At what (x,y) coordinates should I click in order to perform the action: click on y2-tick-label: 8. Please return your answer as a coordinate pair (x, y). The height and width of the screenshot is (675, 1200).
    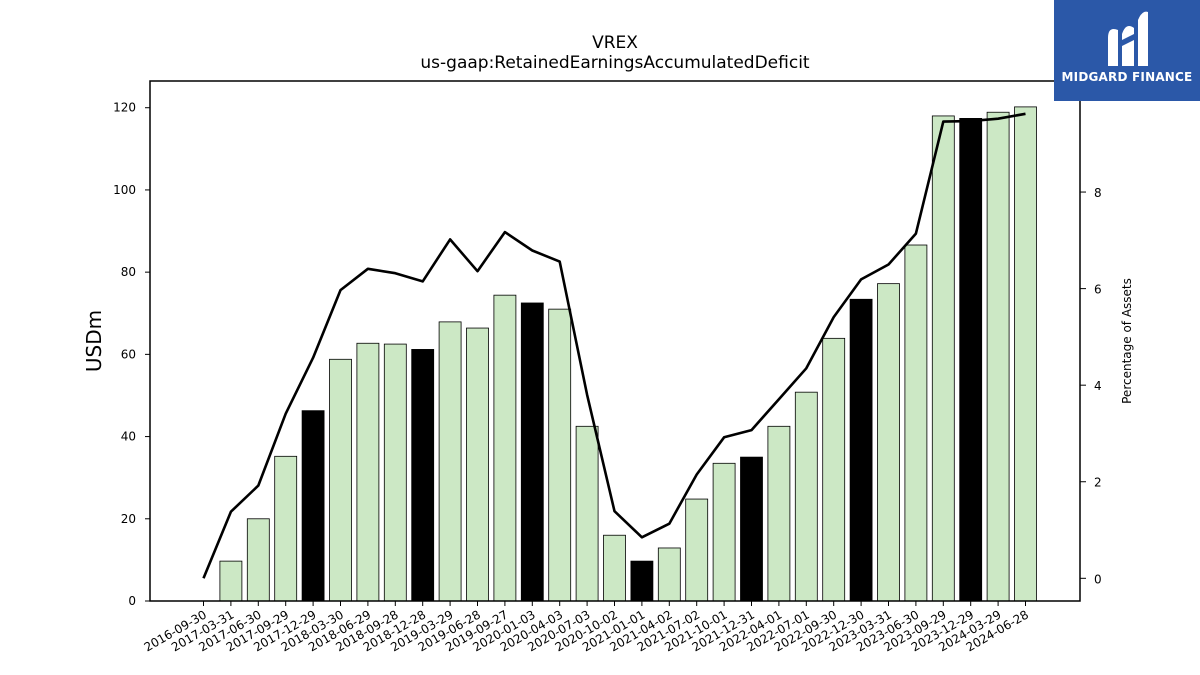
    Looking at the image, I should click on (1098, 193).